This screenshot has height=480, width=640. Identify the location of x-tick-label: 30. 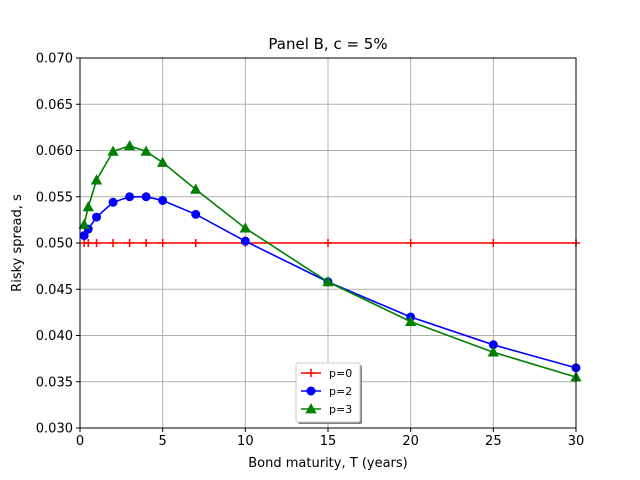
(576, 441).